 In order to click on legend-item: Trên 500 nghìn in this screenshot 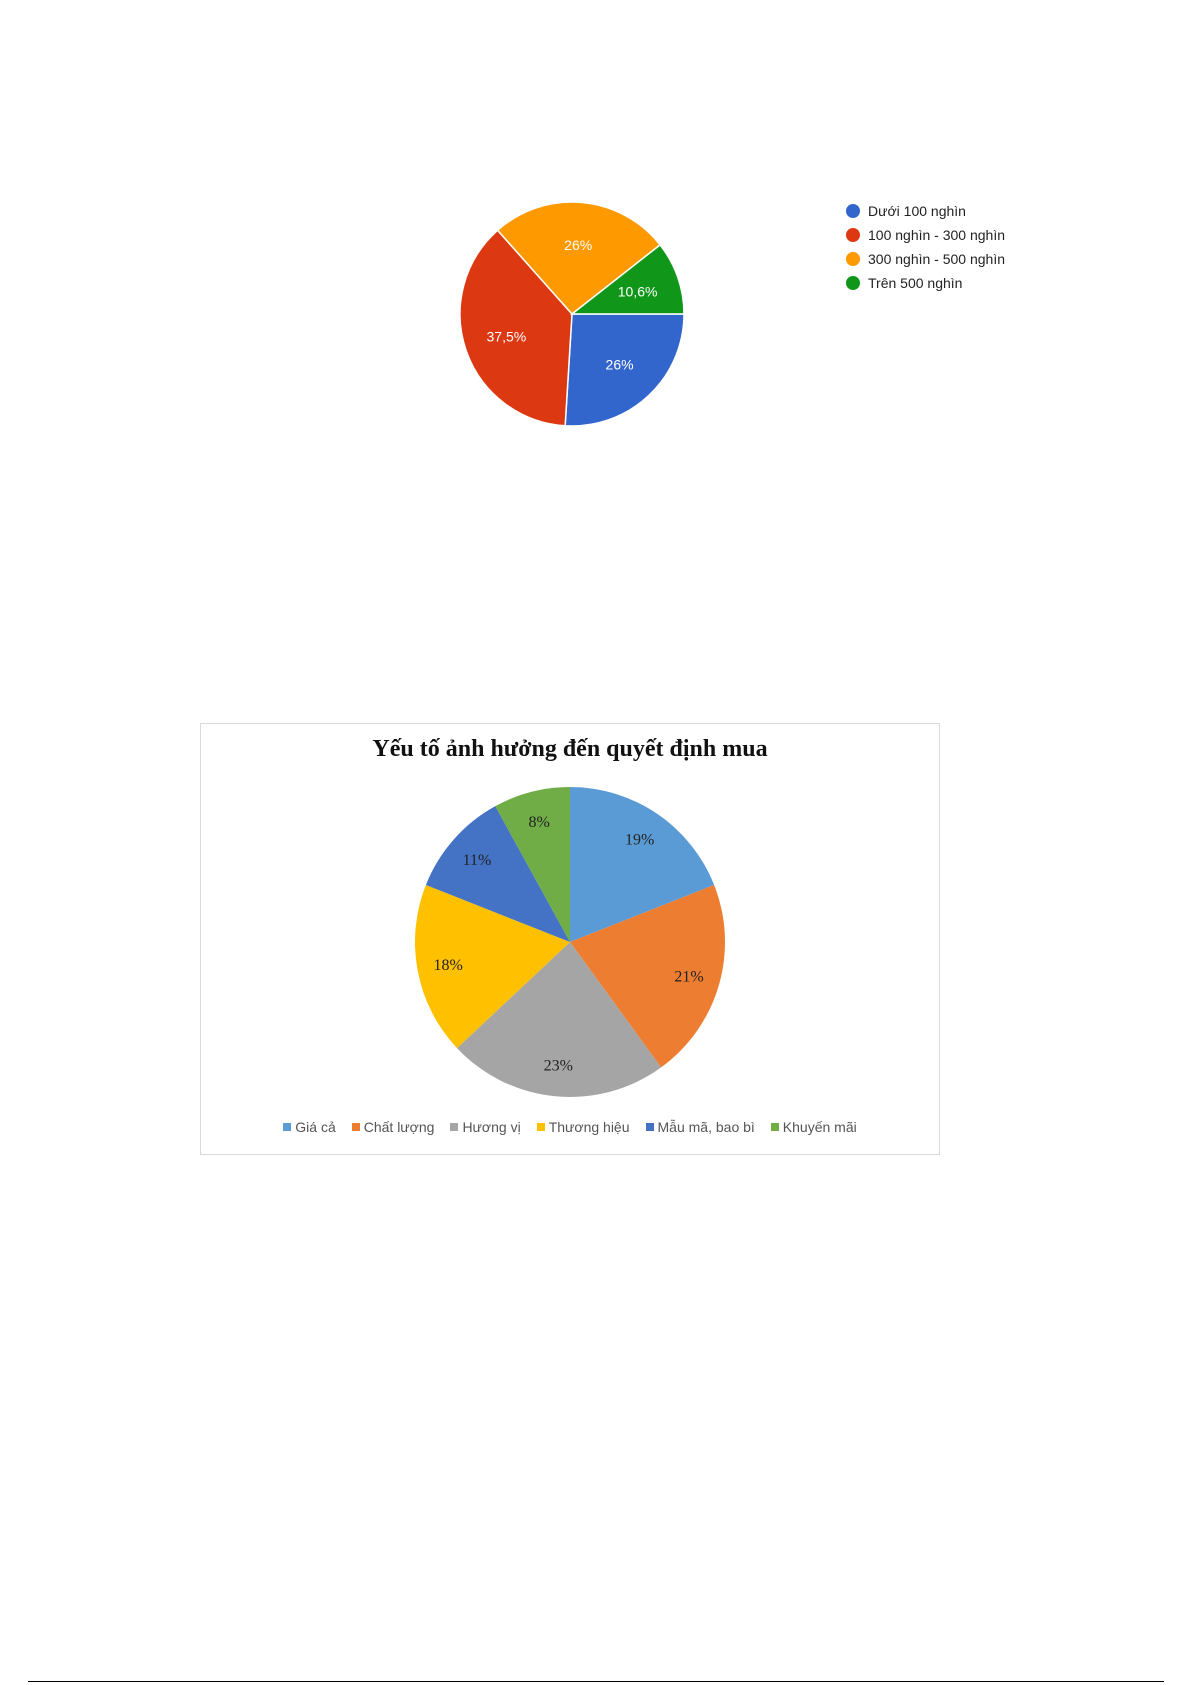, I will do `click(925, 283)`.